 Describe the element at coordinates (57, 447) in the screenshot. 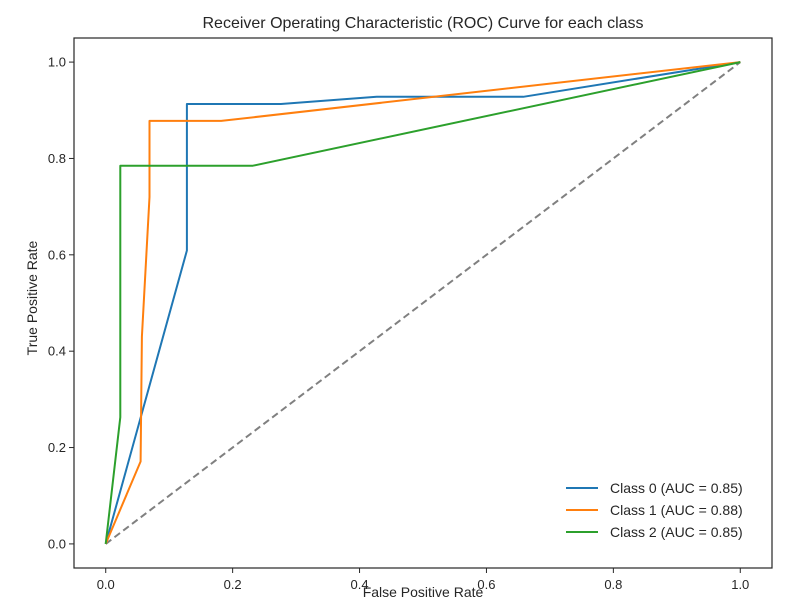

I see `y-tick-label: 0.2` at that location.